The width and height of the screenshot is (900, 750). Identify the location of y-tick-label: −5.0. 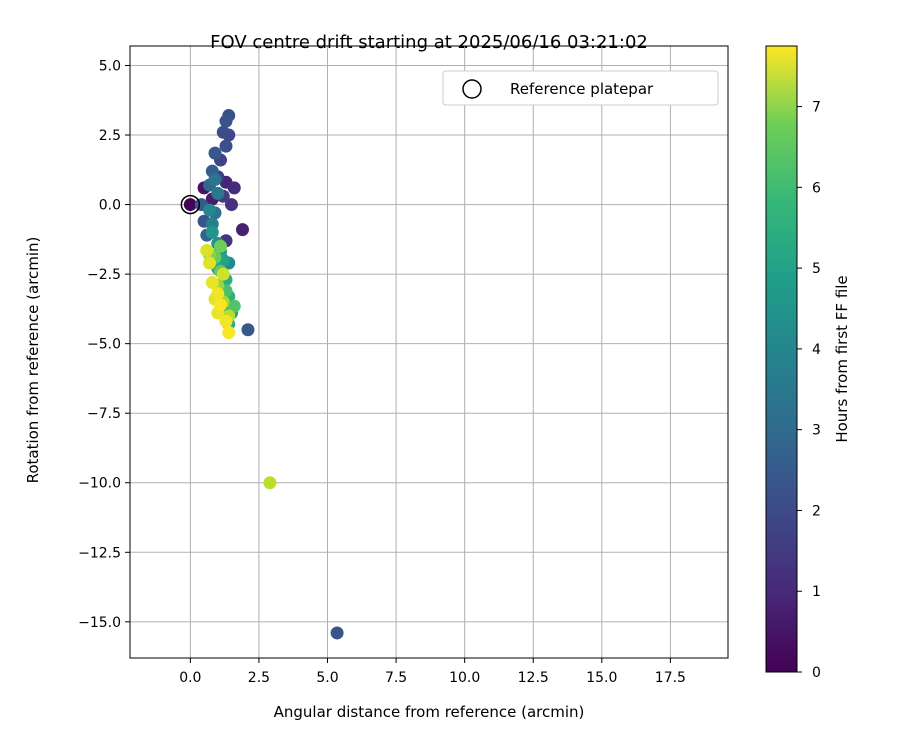
(104, 345).